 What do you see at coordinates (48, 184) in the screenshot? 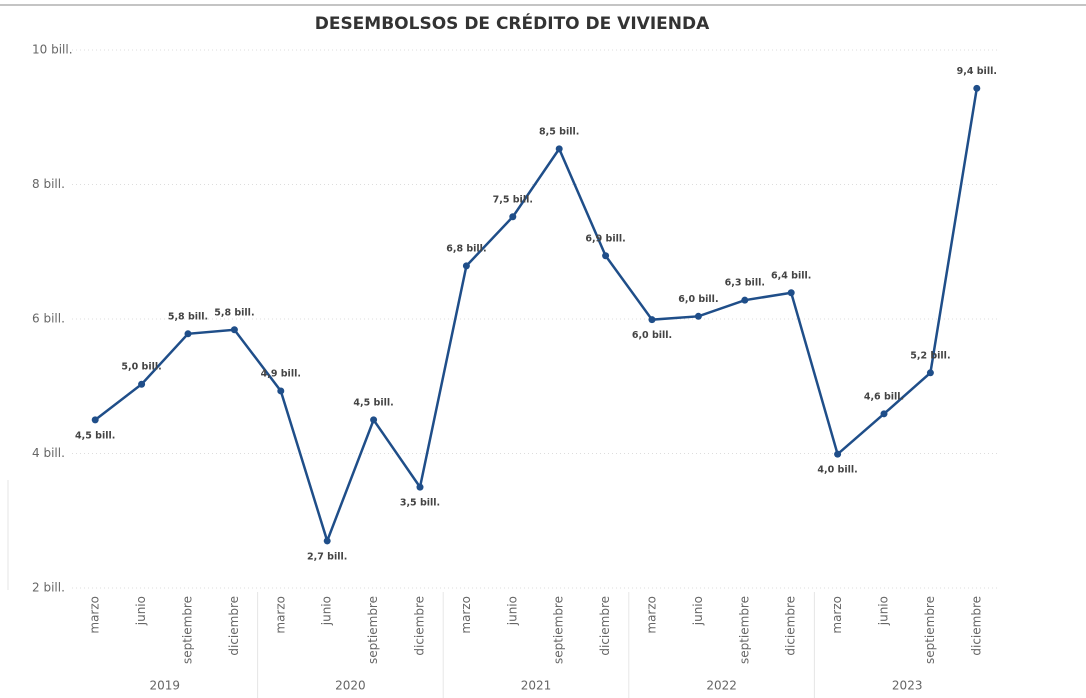
I see `y-tick-label: 8 bill.` at bounding box center [48, 184].